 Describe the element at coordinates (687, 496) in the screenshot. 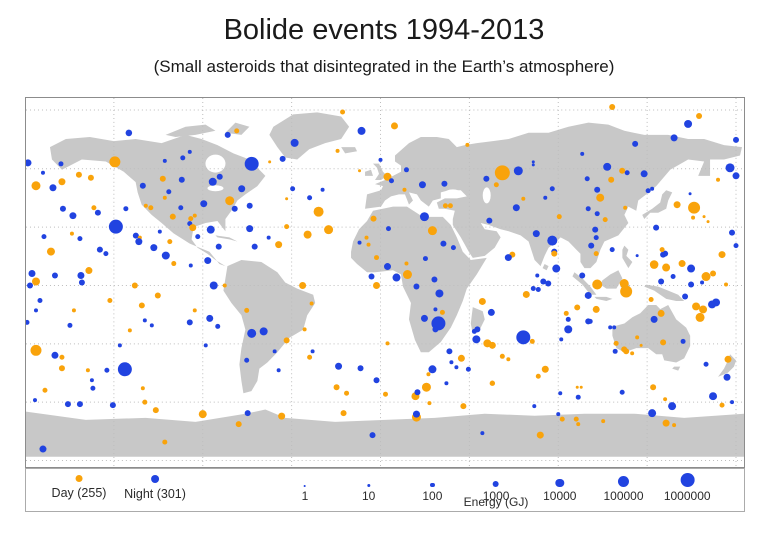

I see `size-legend-value: 1000000` at that location.